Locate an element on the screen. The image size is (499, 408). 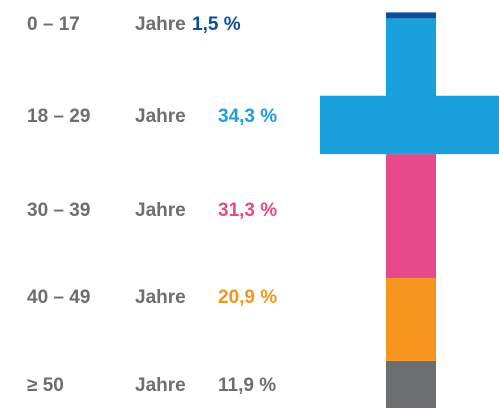
value-label: 1,5 % is located at coordinates (216, 24).